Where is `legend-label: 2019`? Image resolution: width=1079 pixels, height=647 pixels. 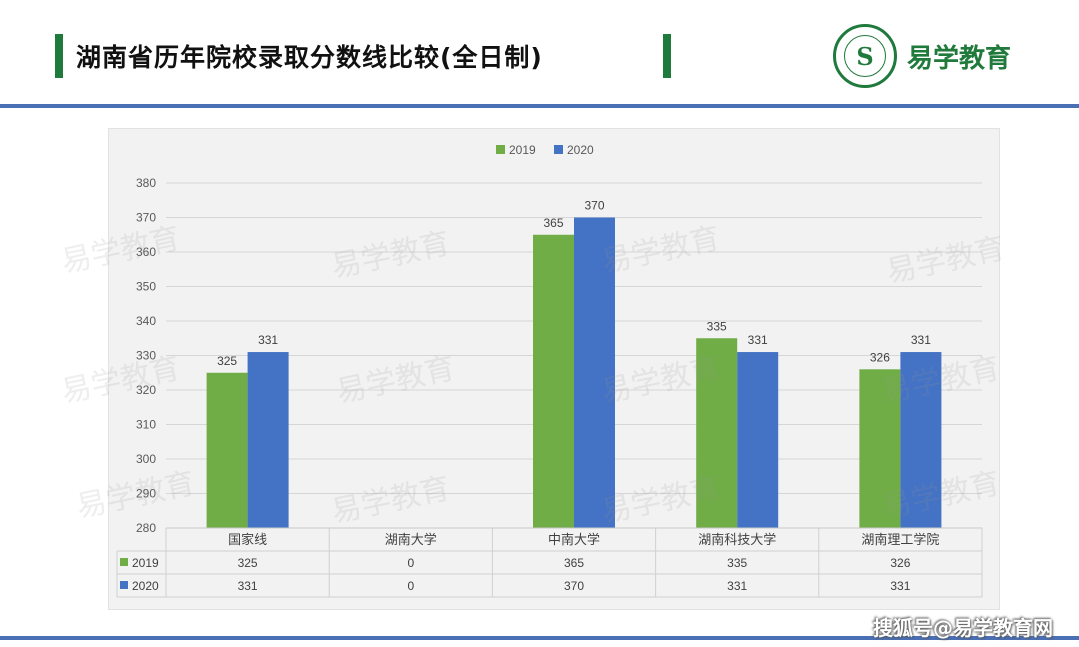
legend-label: 2019 is located at coordinates (522, 150).